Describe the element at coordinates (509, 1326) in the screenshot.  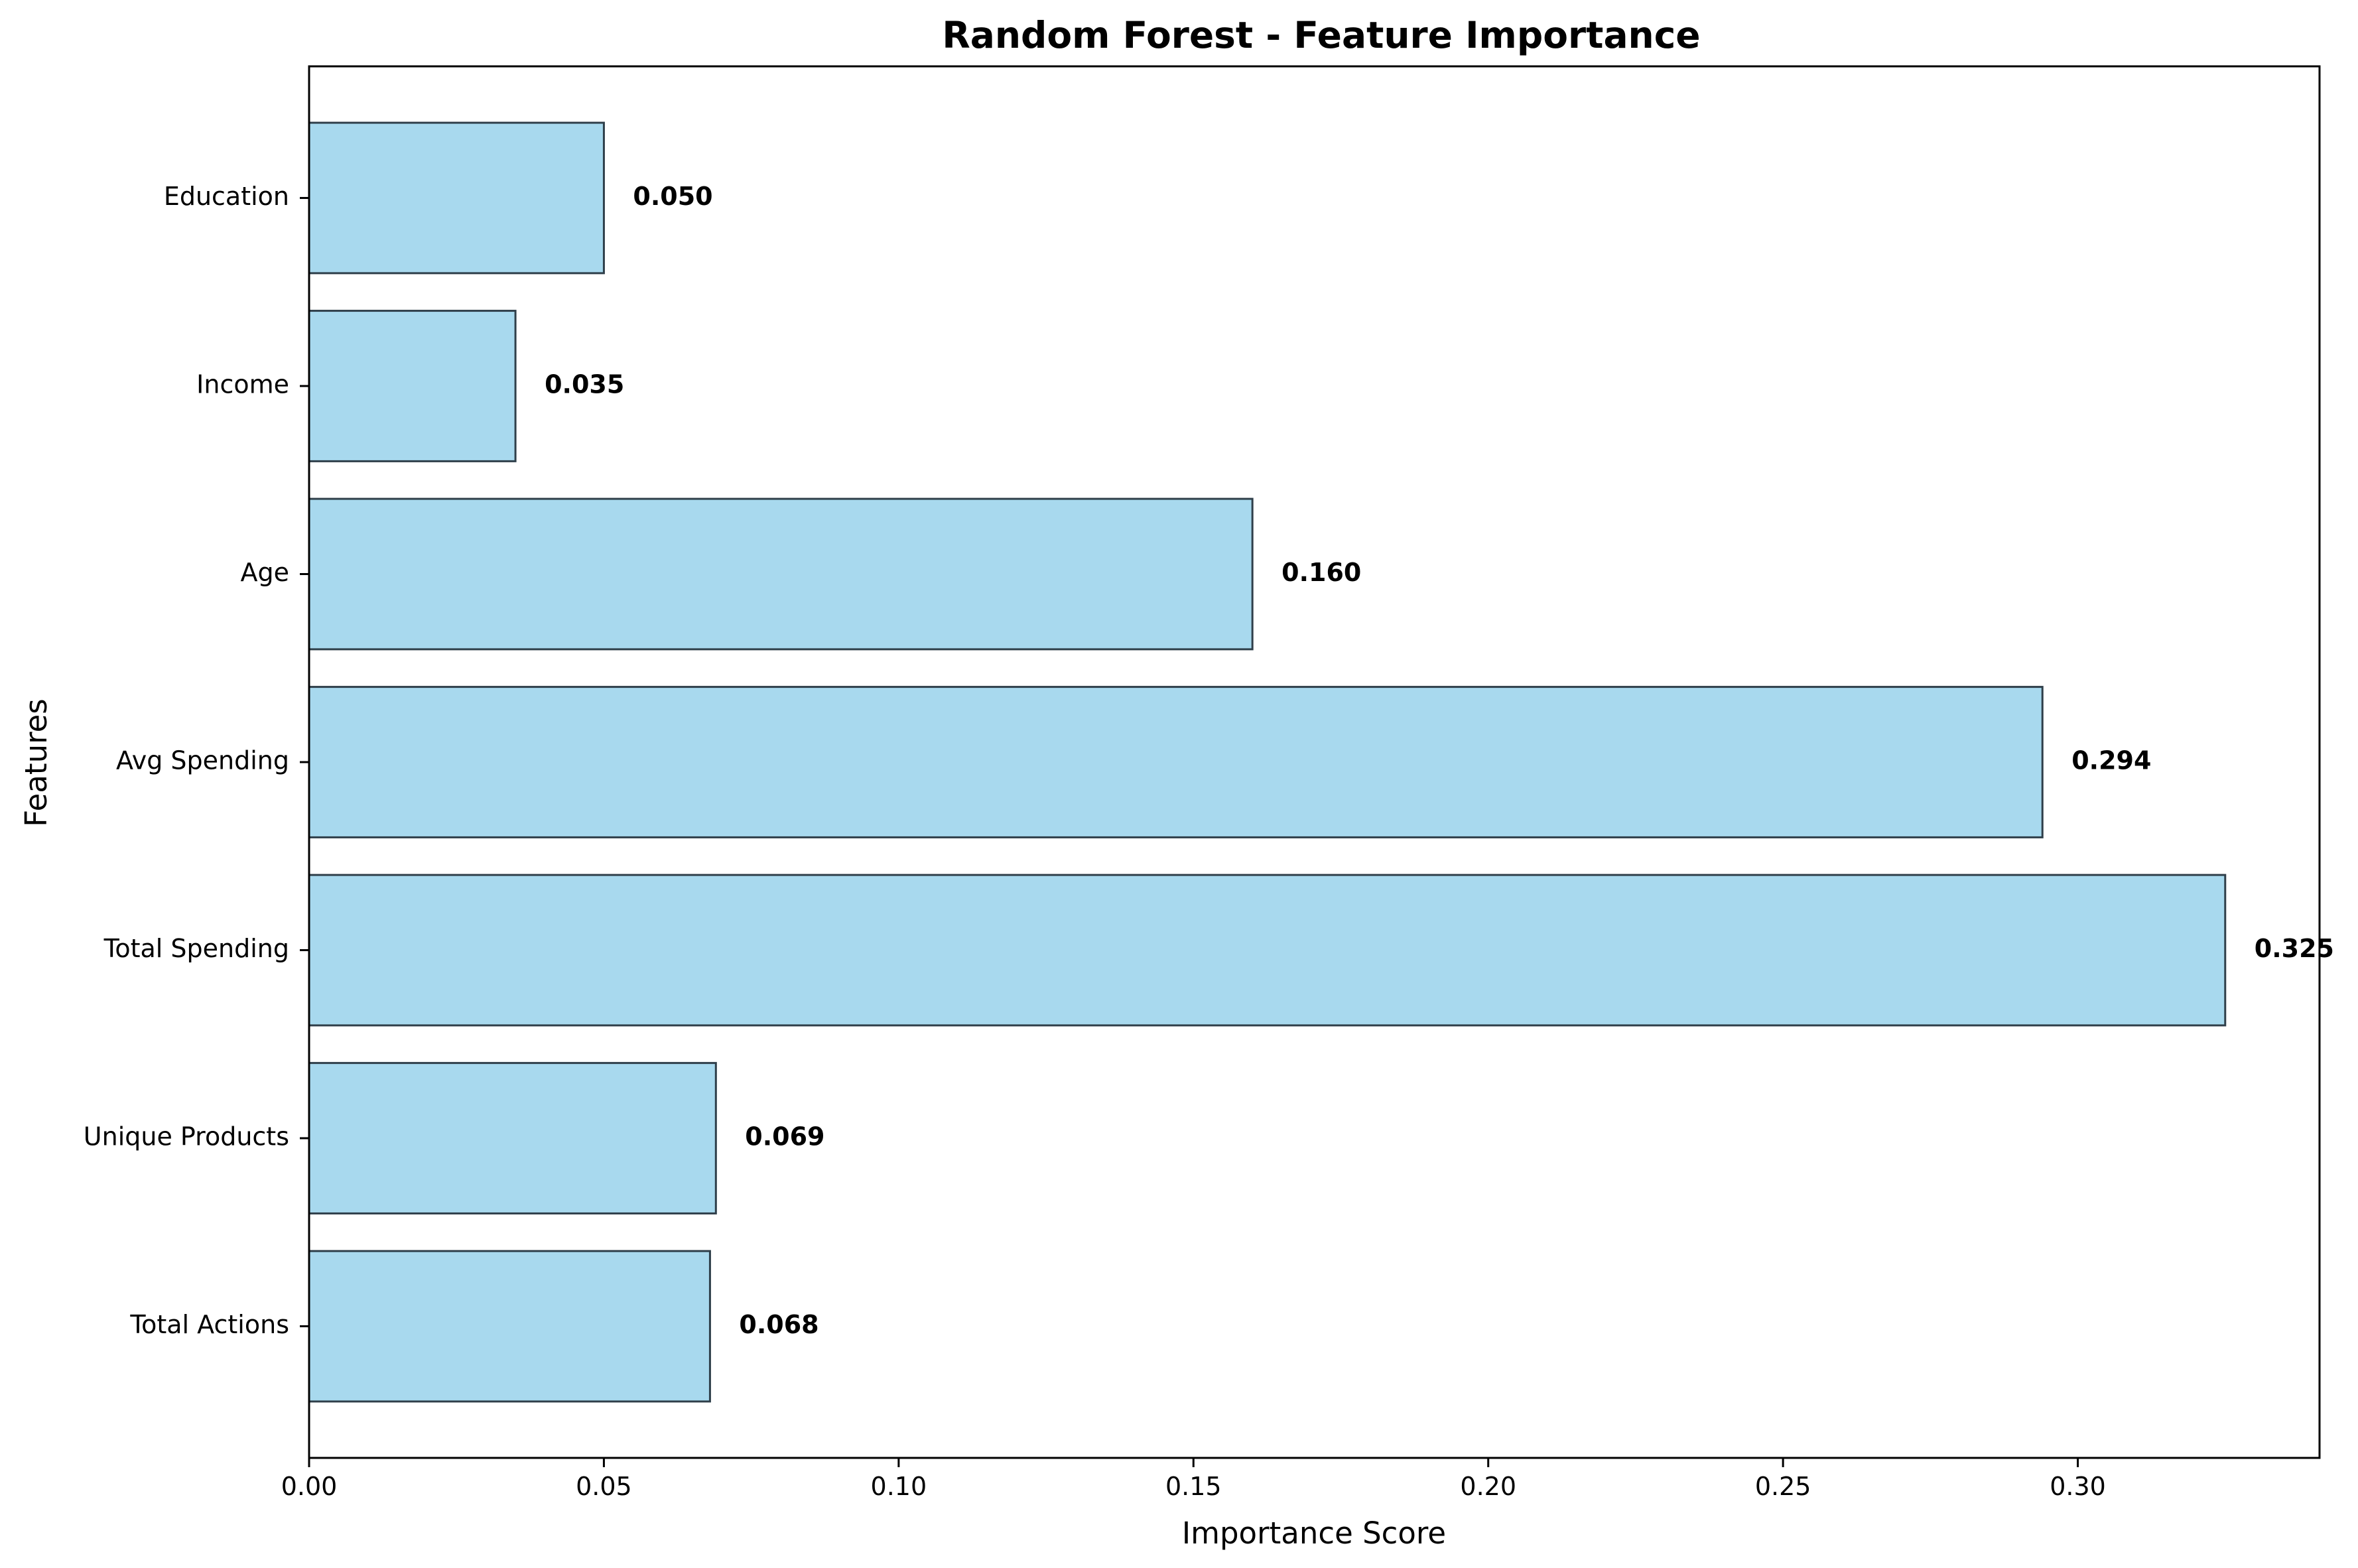
I see `bar-total-actions` at that location.